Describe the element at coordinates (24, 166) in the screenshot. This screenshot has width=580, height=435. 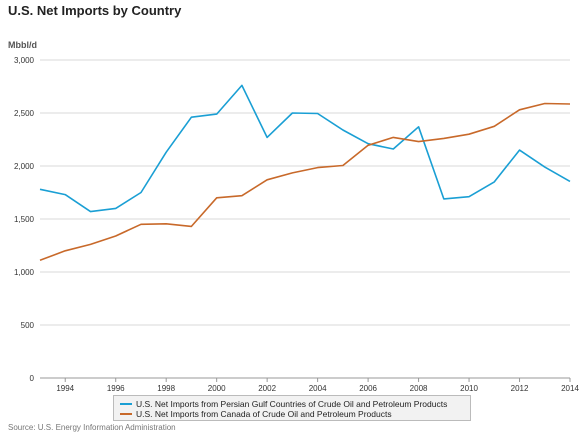
I see `y-tick-label: 2,000` at that location.